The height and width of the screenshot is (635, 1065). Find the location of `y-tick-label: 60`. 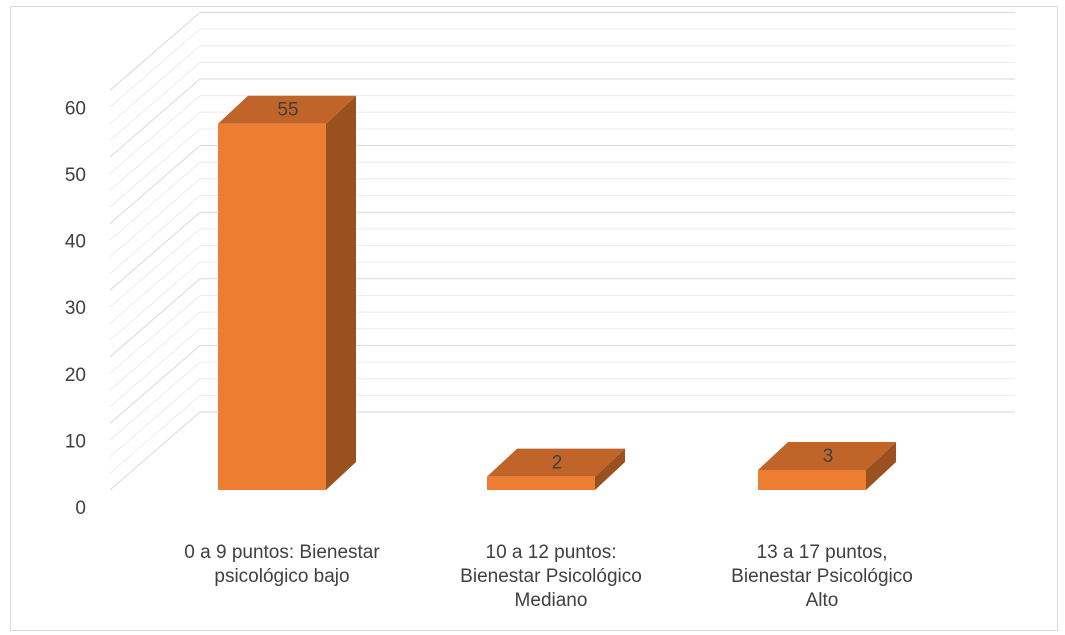

y-tick-label: 60 is located at coordinates (75, 108).